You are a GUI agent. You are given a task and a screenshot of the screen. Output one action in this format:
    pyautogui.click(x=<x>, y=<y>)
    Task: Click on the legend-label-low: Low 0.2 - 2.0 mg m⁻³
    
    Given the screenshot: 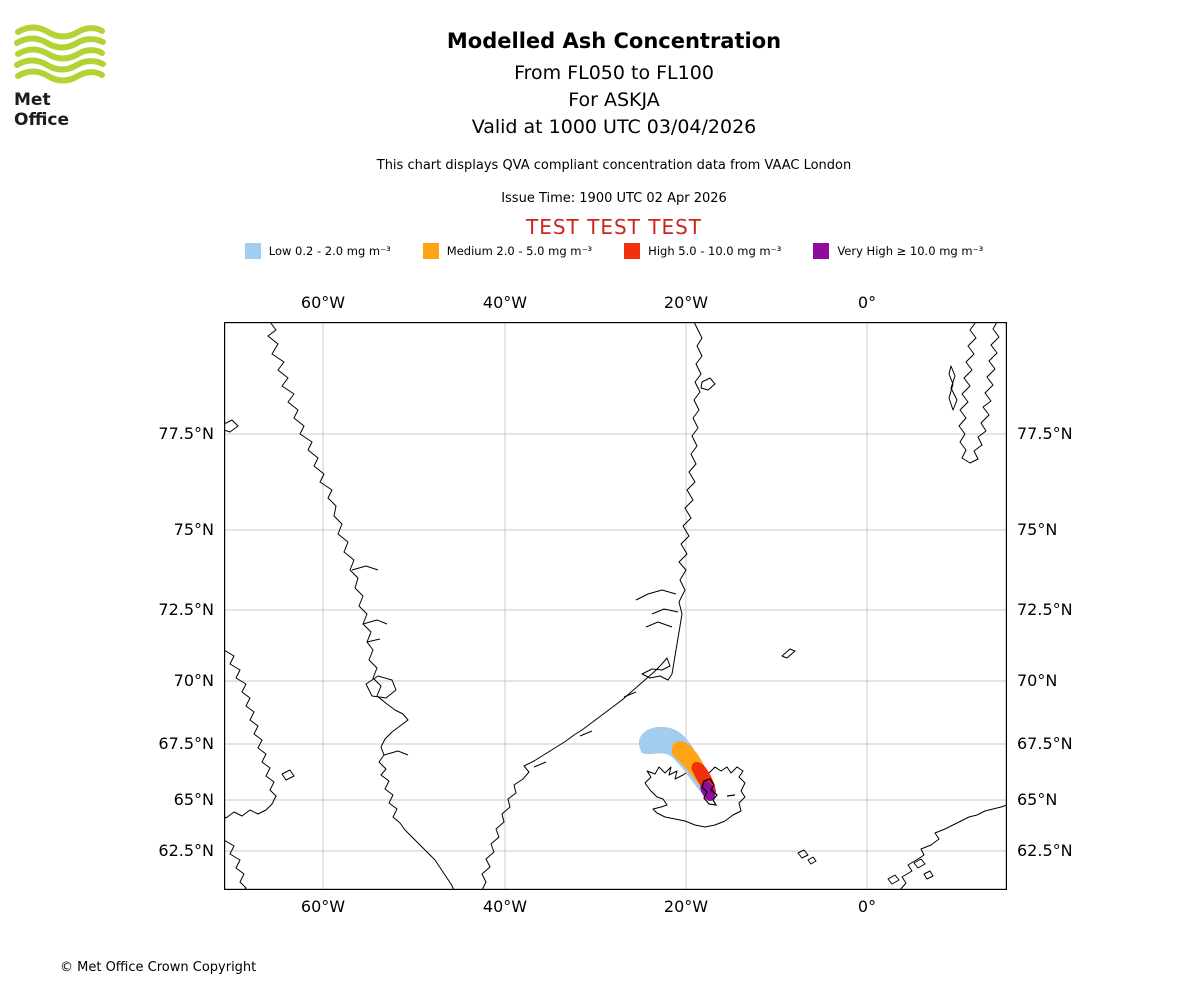 What is the action you would take?
    pyautogui.click(x=329, y=251)
    